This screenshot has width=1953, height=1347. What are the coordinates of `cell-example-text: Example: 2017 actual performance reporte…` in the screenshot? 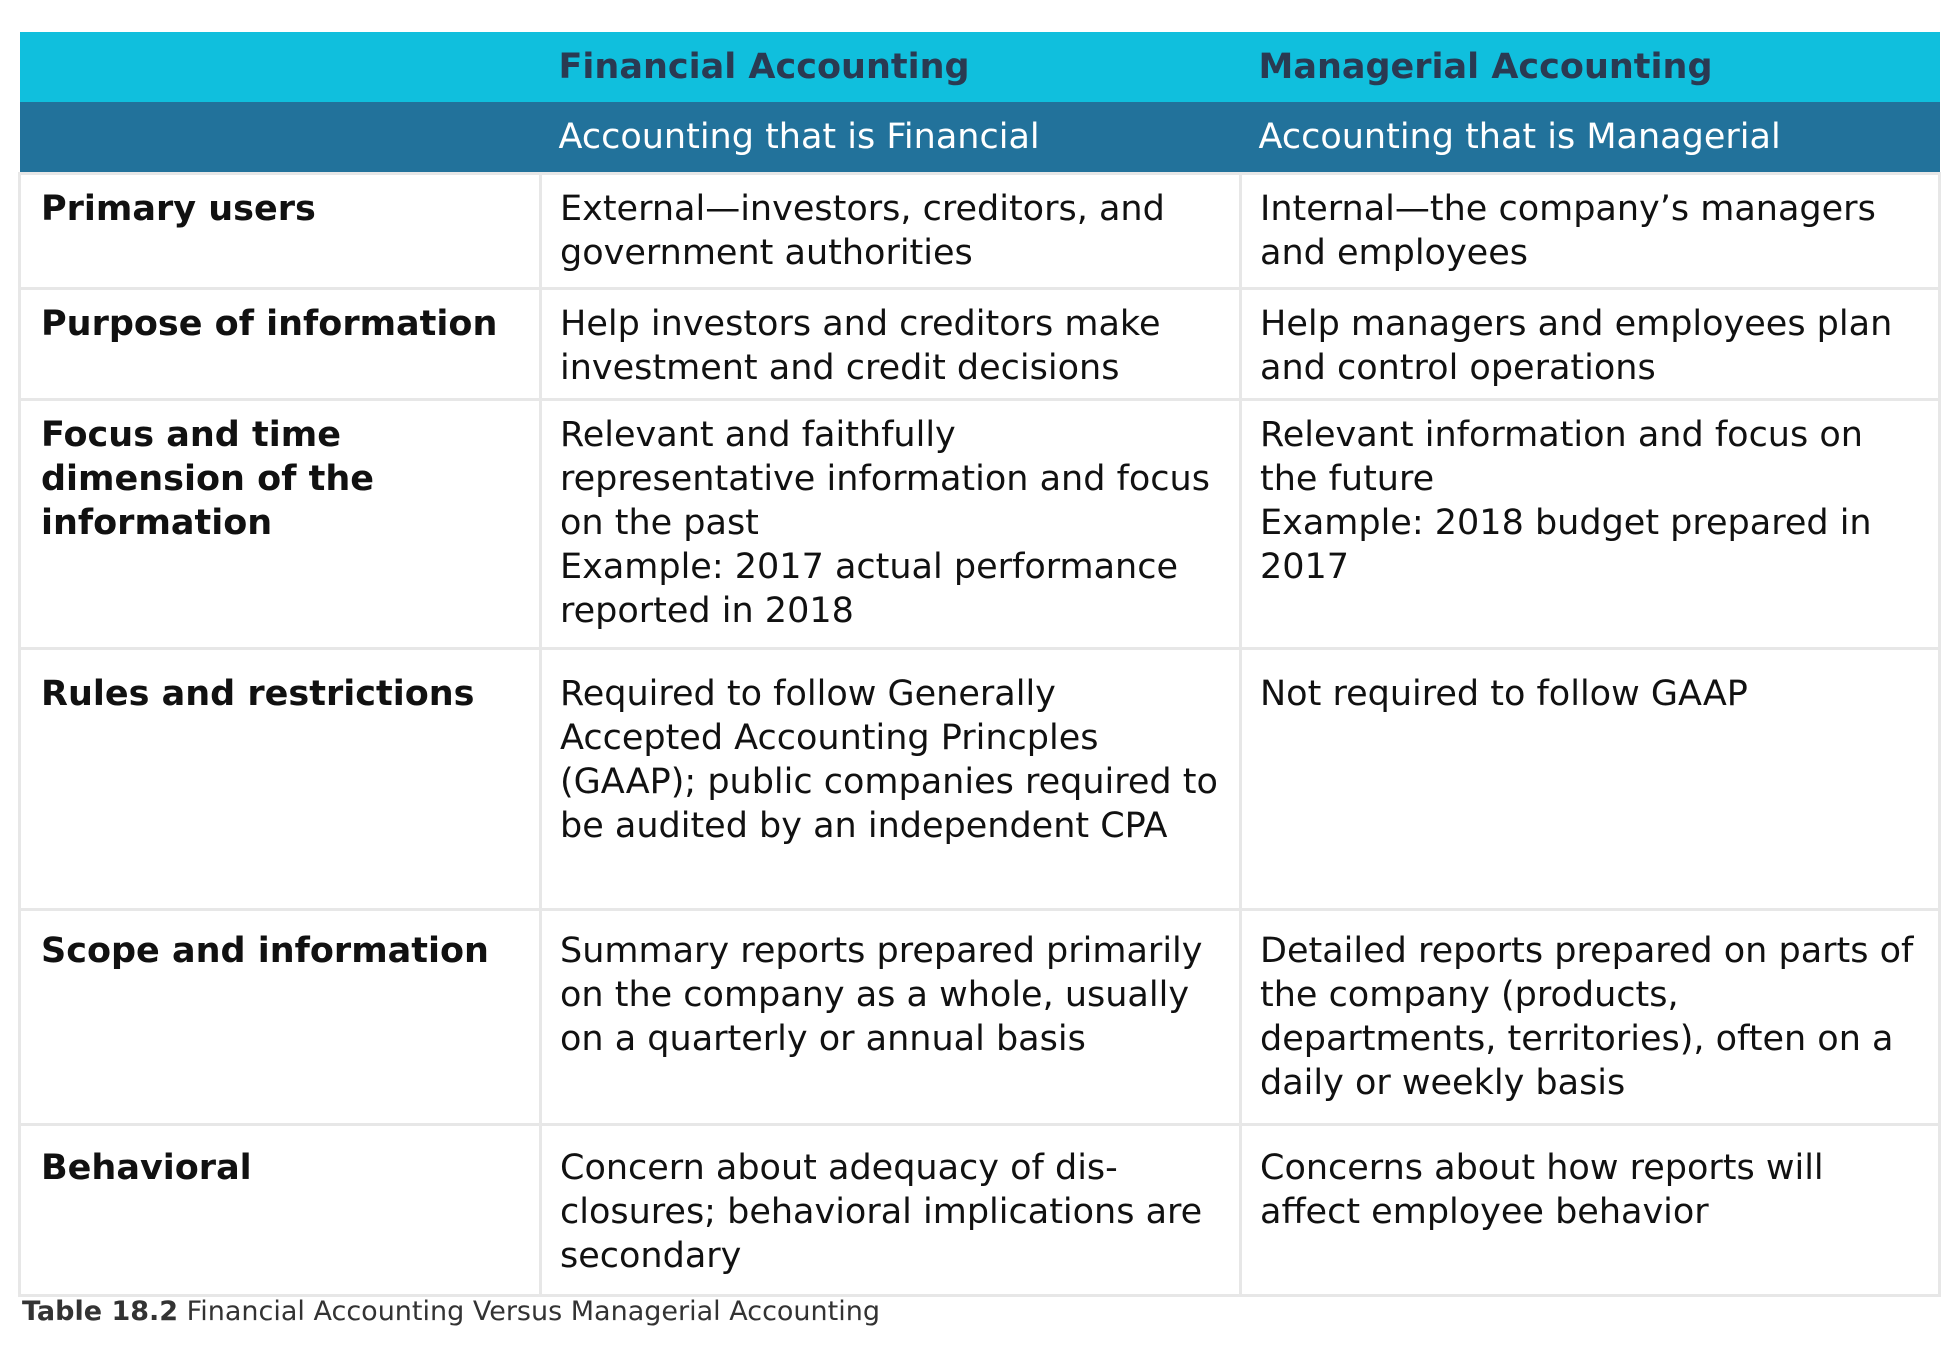 It's located at (869, 589).